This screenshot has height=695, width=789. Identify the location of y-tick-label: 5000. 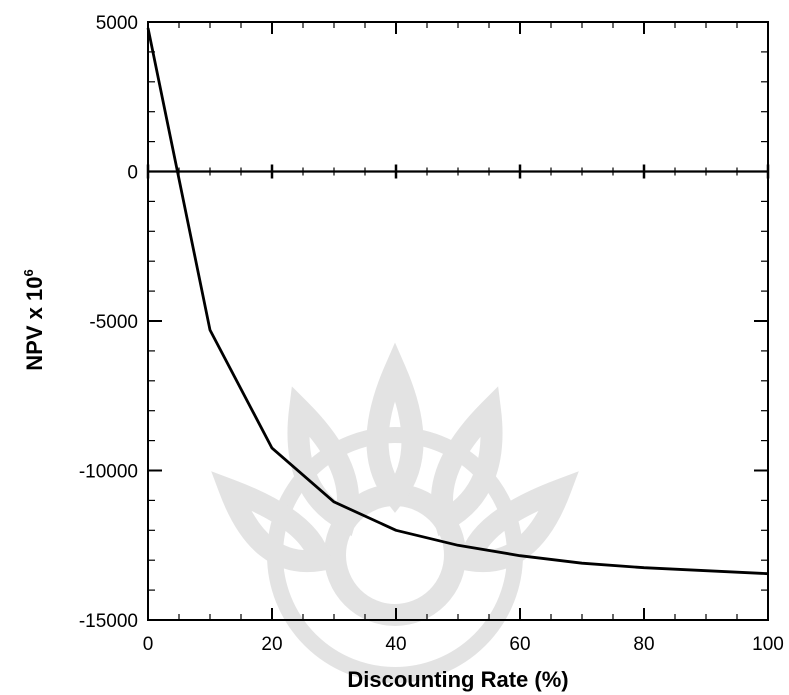
(117, 23).